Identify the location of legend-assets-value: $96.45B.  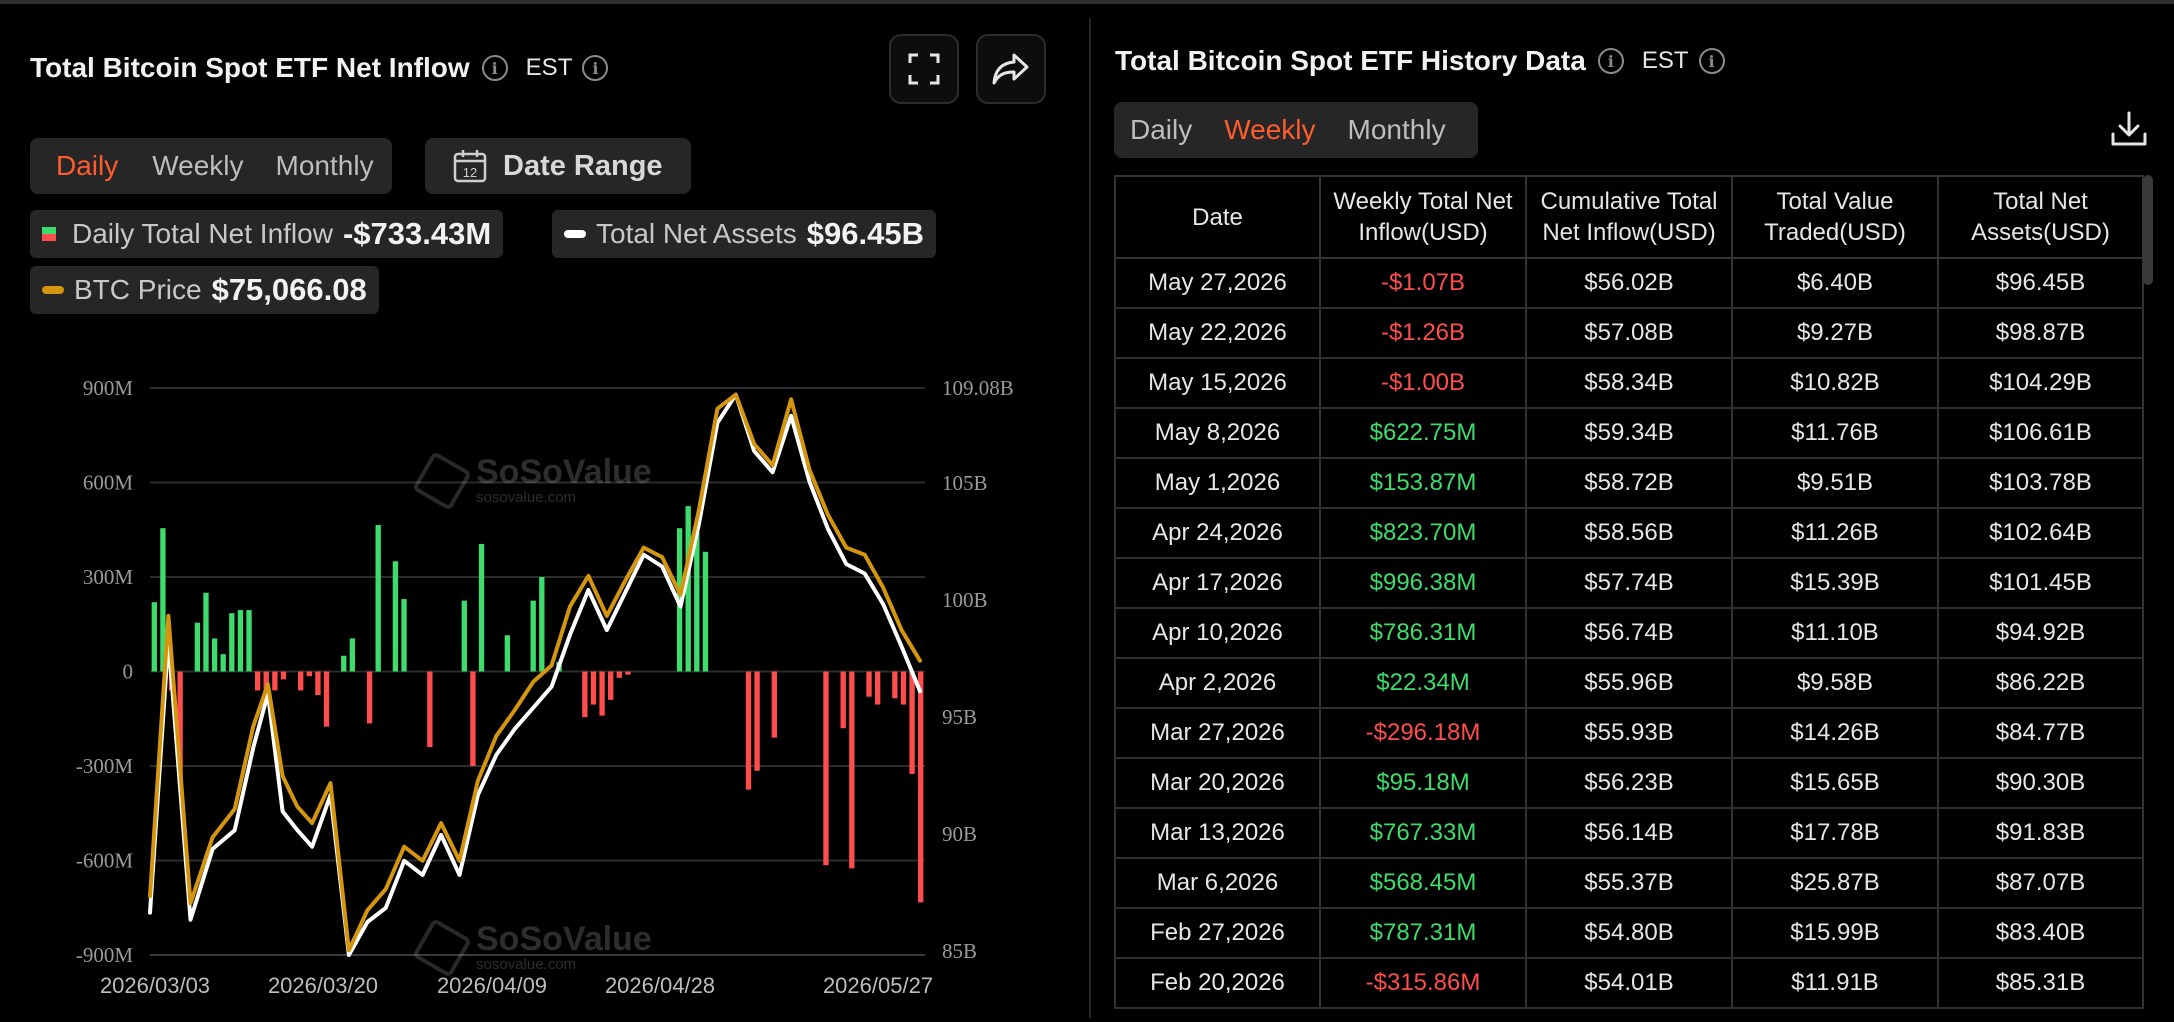
(865, 233).